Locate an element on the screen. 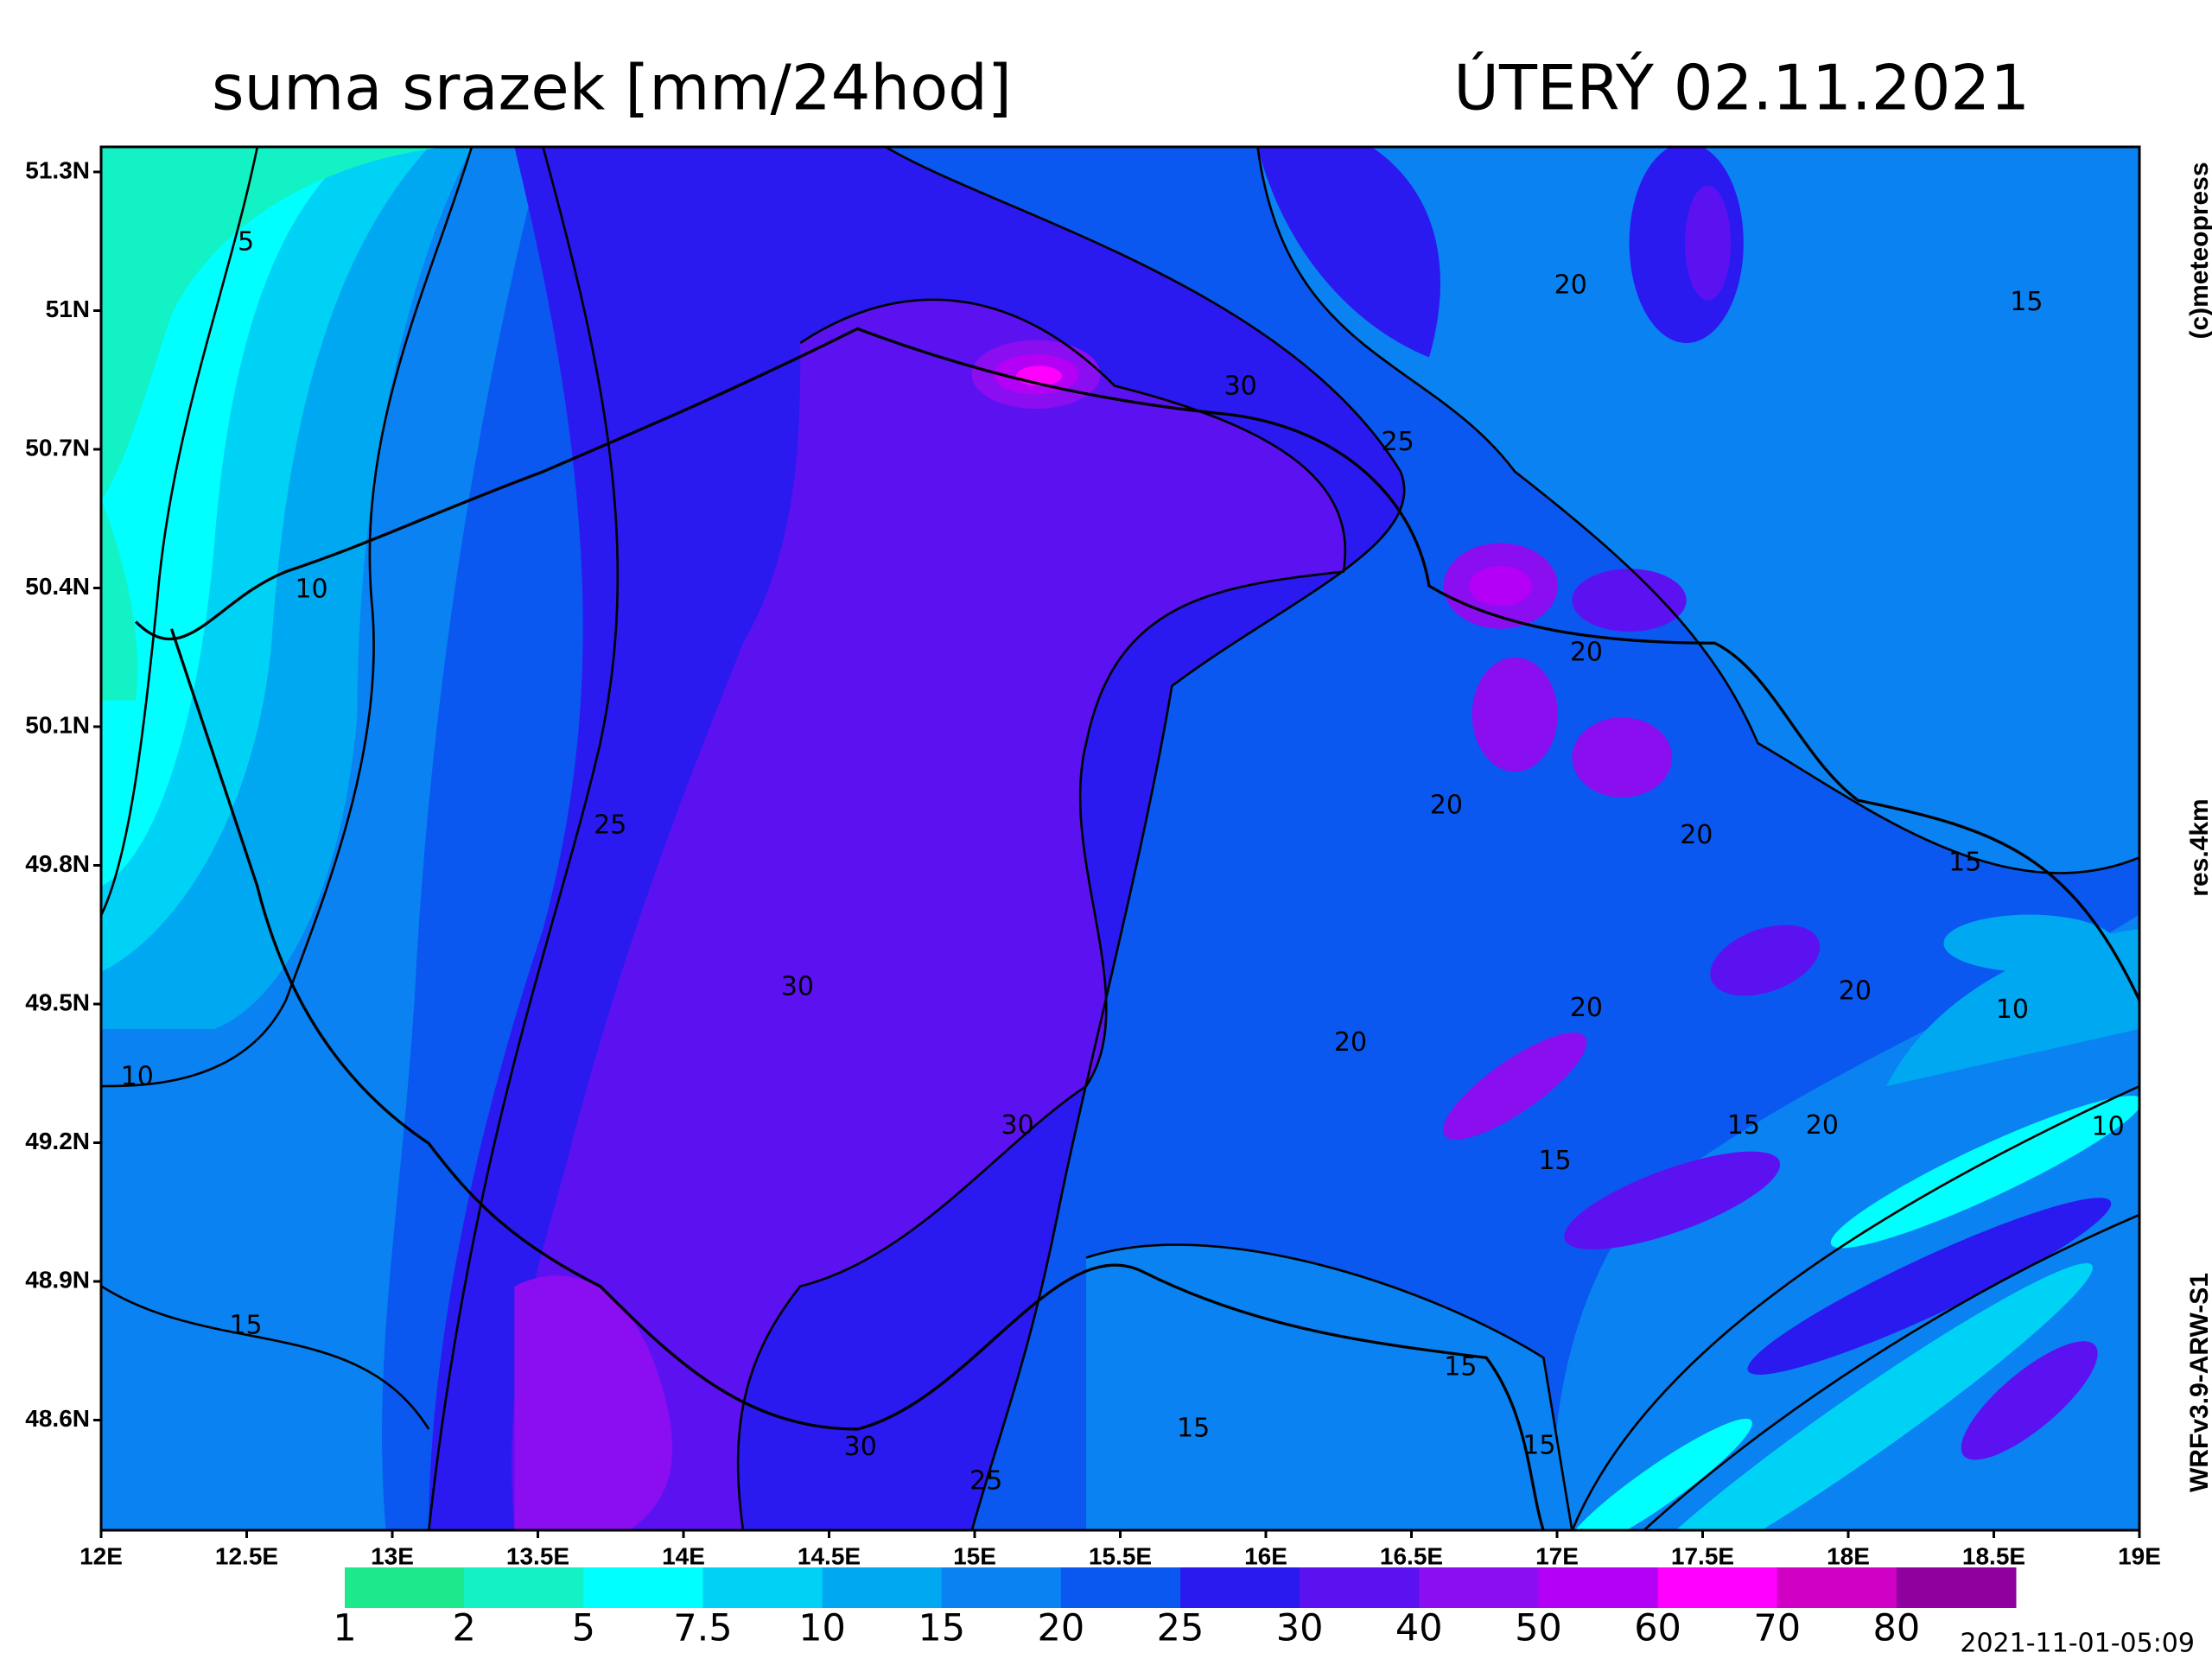 This screenshot has height=1659, width=2212. title: suma srazek [mm/24hod] is located at coordinates (612, 88).